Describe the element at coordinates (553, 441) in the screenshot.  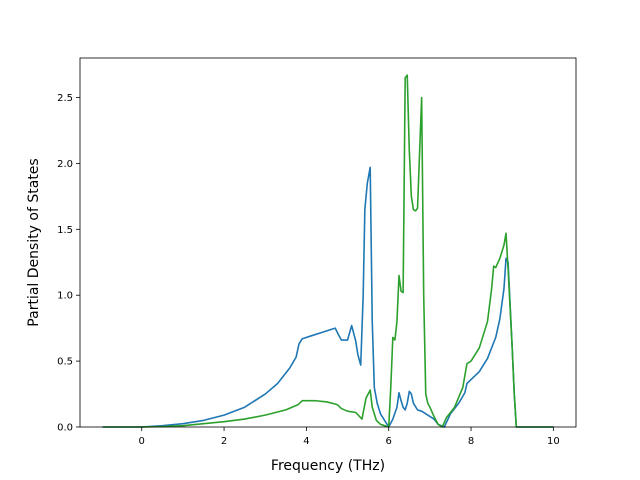
I see `x-tick-label: 10` at that location.